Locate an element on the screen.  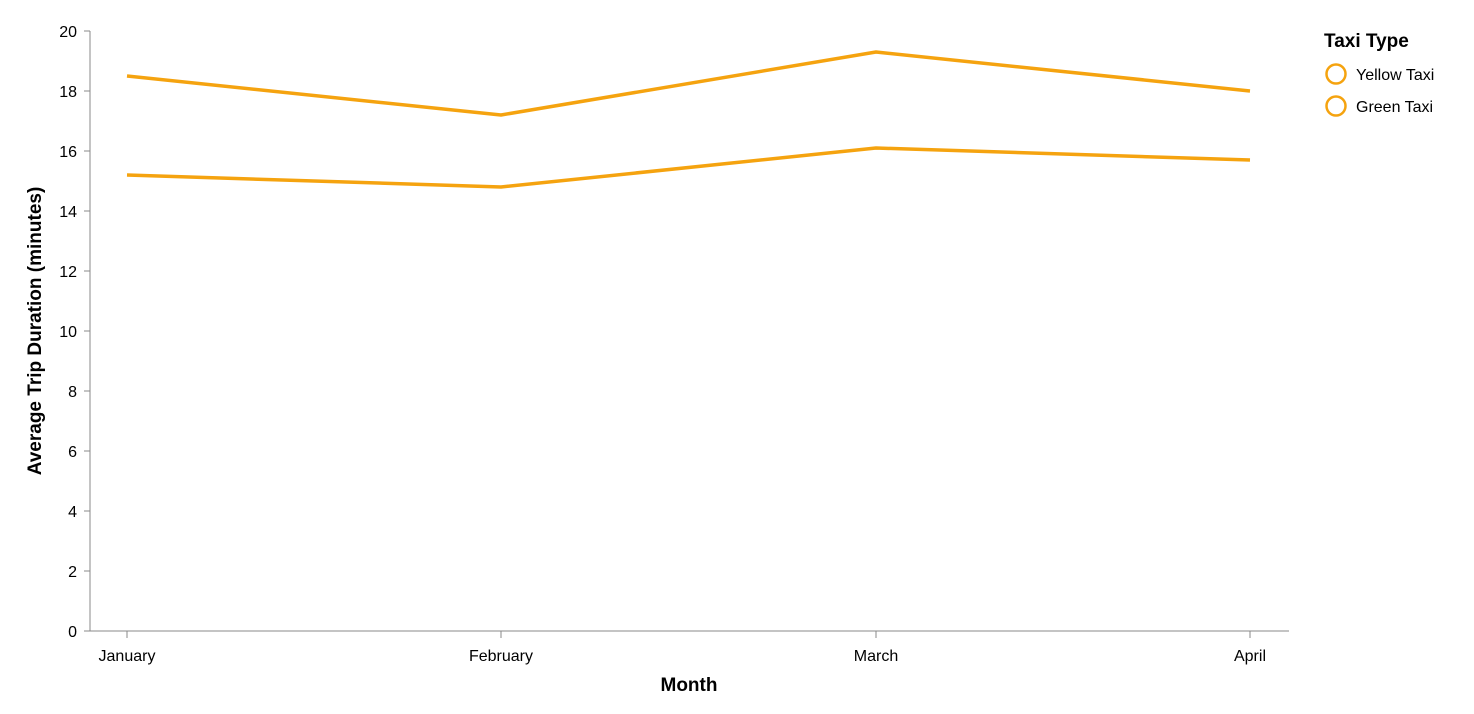
x-tick-label: April is located at coordinates (1250, 656).